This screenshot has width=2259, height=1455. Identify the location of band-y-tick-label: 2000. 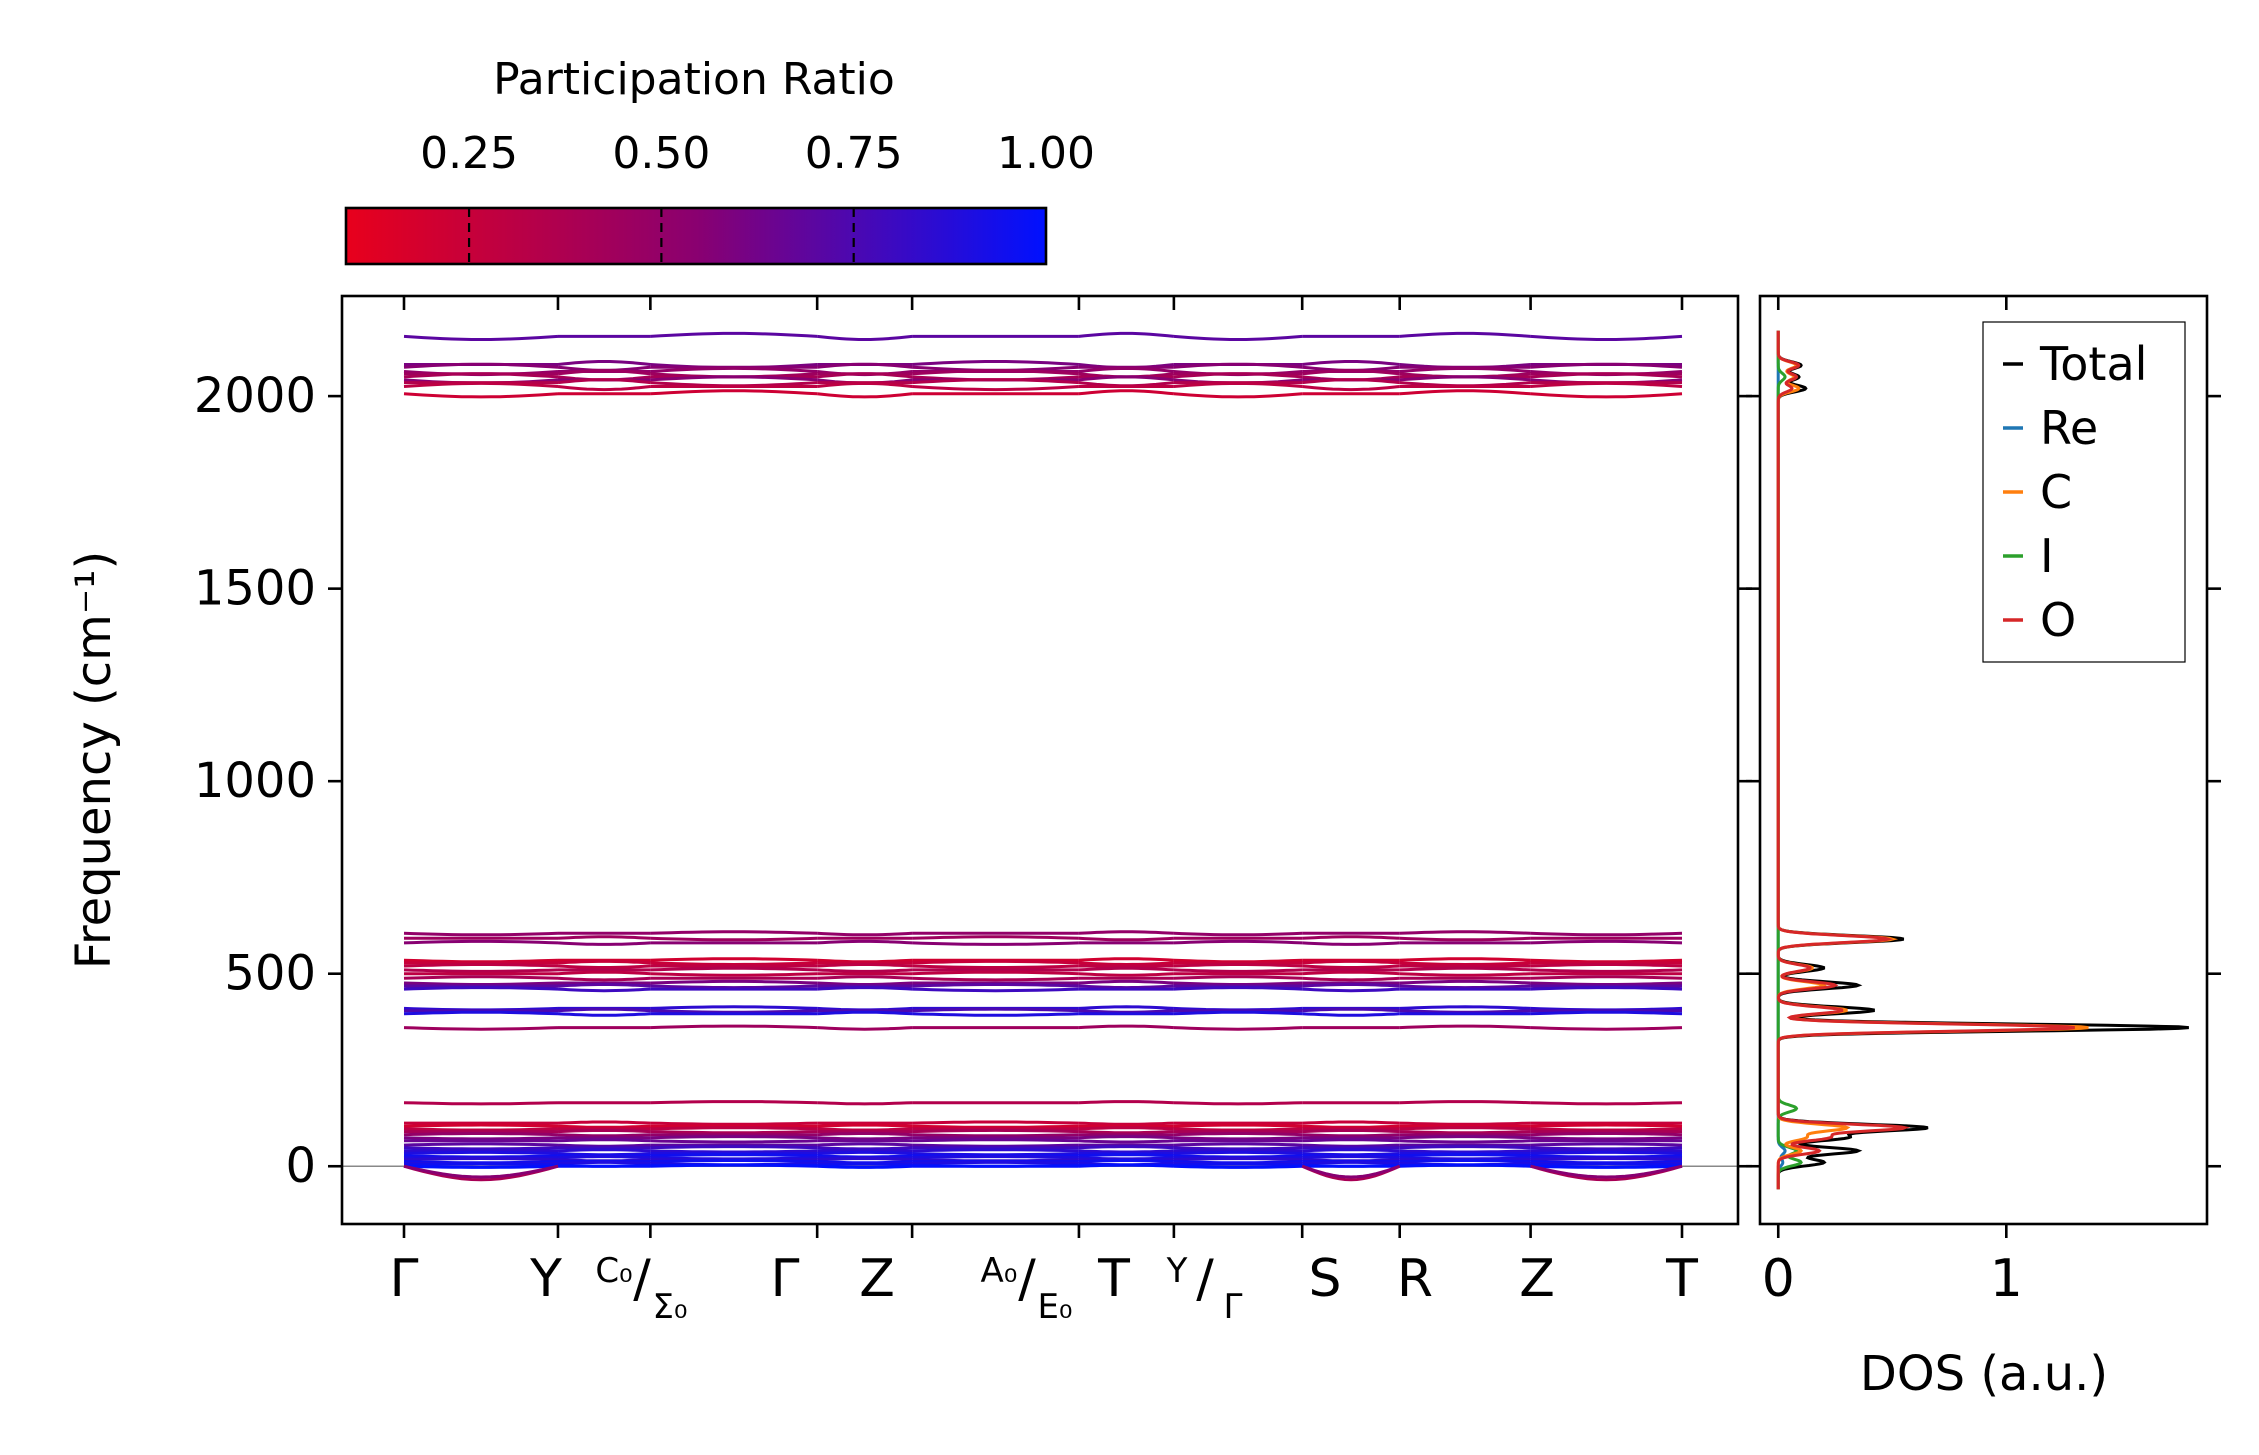
(255, 396).